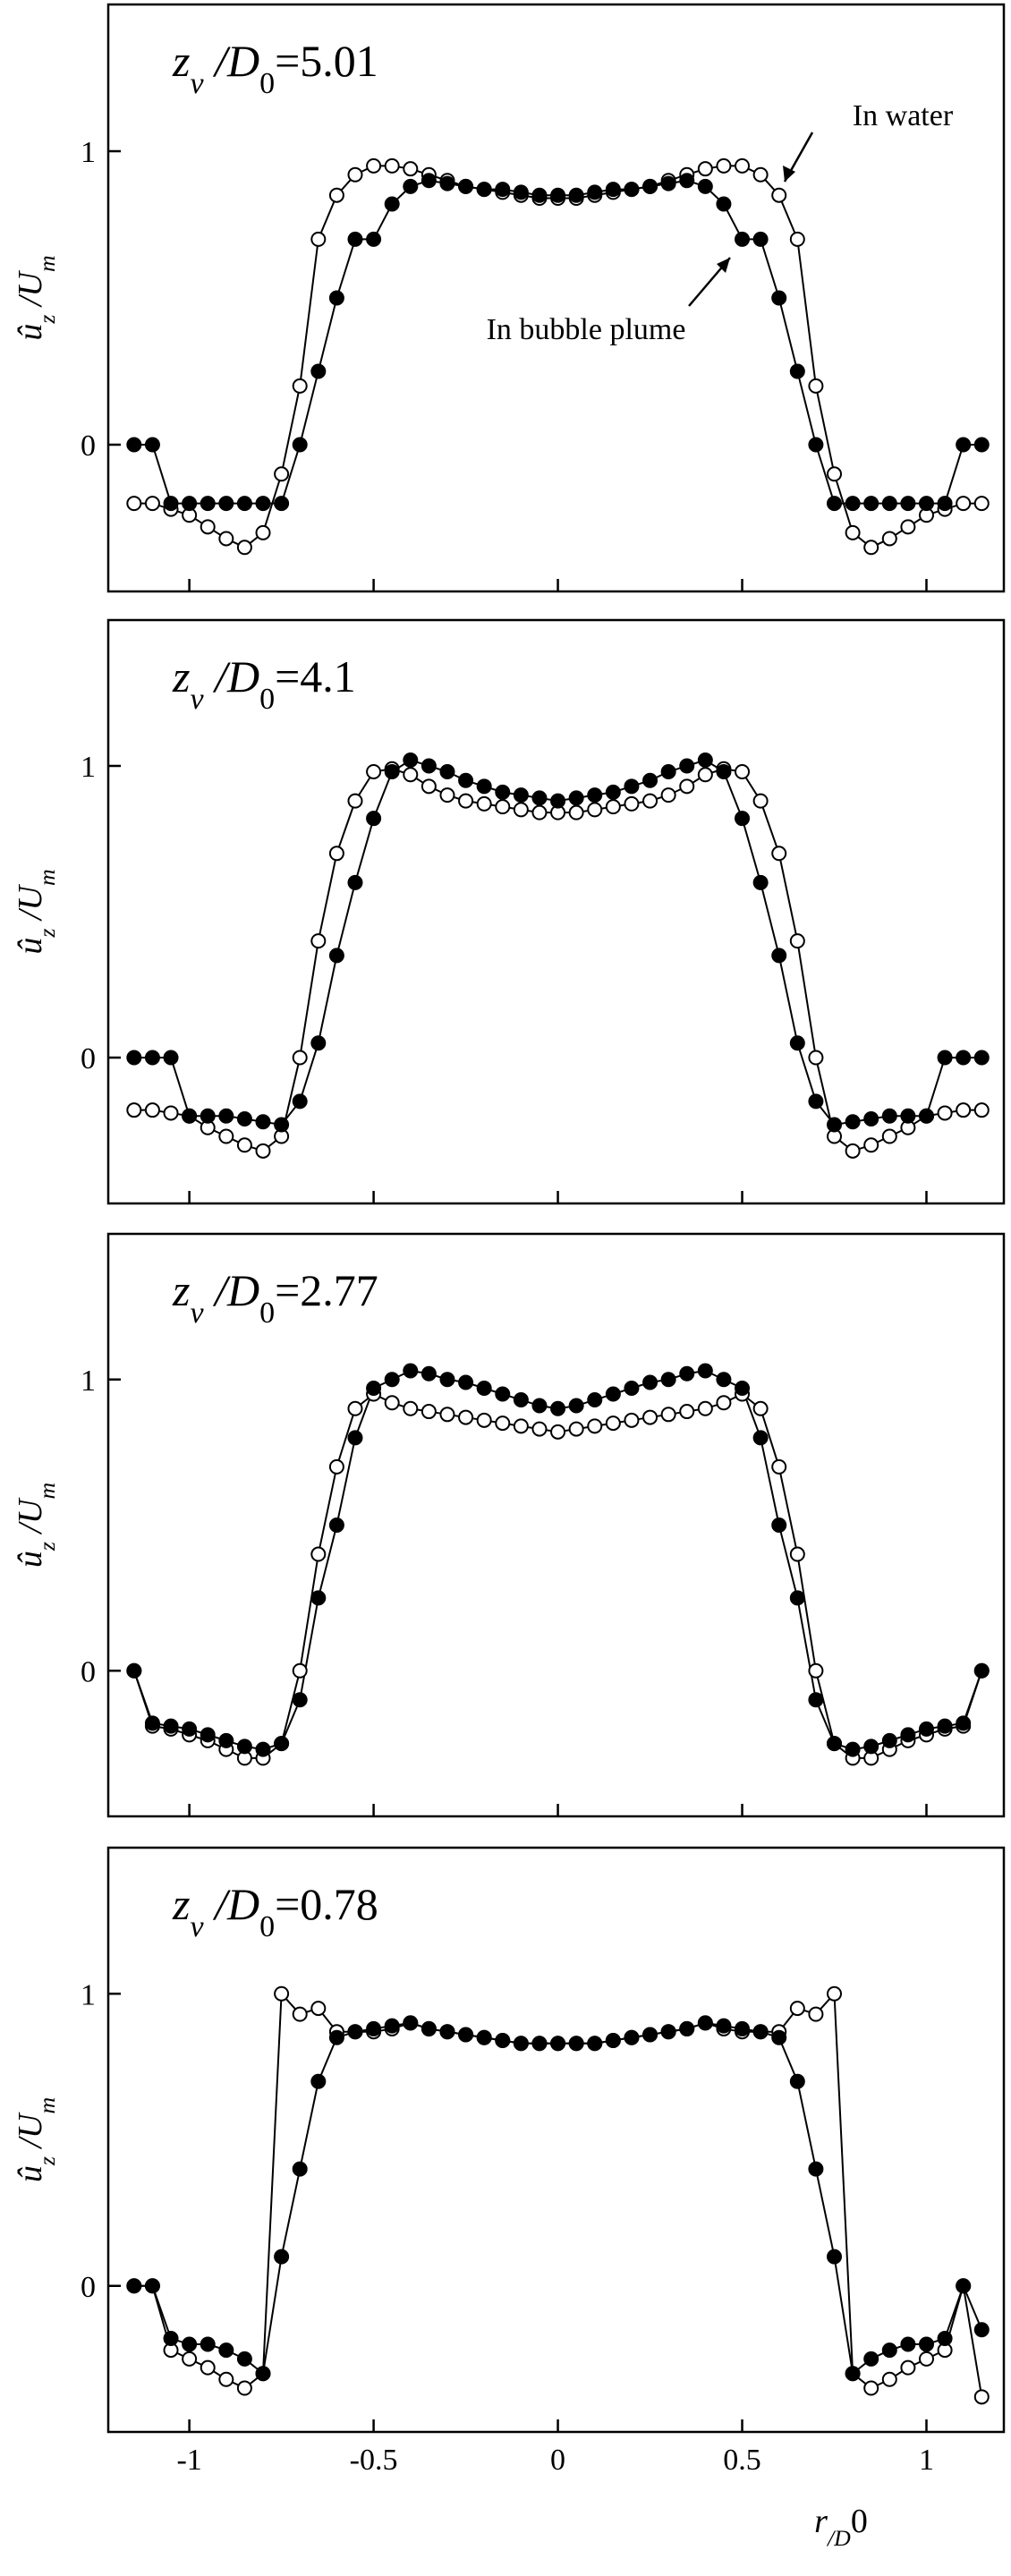 The width and height of the screenshot is (1011, 2576). What do you see at coordinates (841, 2527) in the screenshot?
I see `label: r/D0` at bounding box center [841, 2527].